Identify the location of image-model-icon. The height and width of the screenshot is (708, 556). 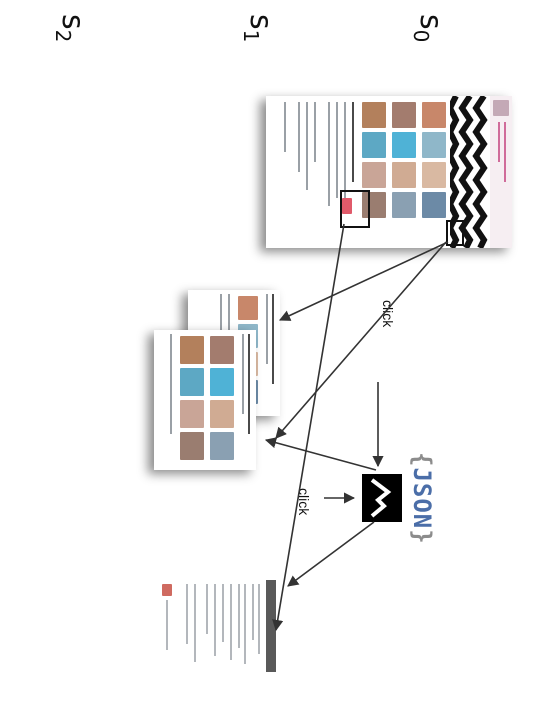
(382, 498).